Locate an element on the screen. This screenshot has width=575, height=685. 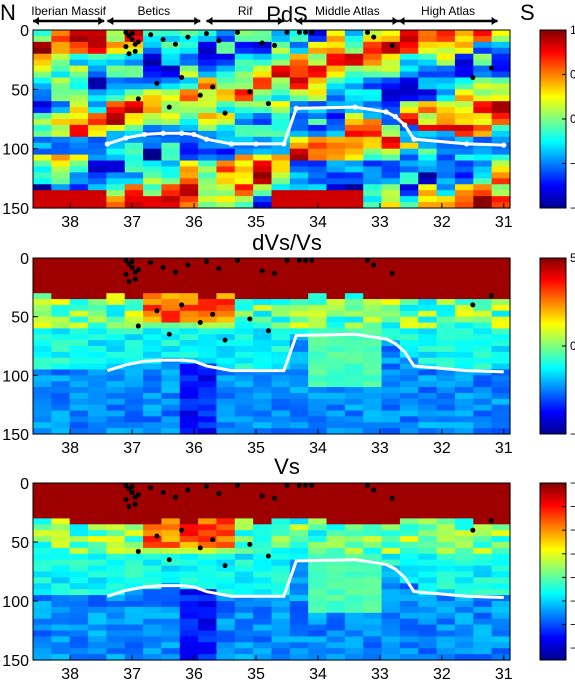
colorbar-tick-label: −3.8 is located at coordinates (572, 483).